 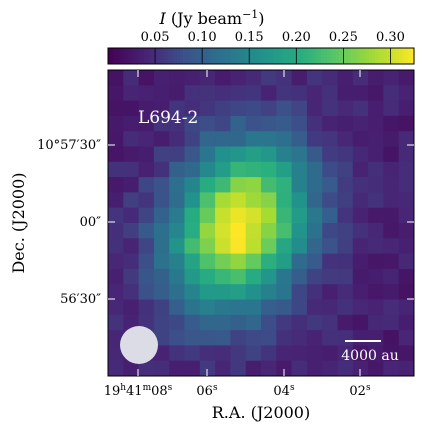 I want to click on colorbar: I (Jy beam−1) 0.05 0.10 0.15 0.20 0.25 0.30, so click(x=261, y=36).